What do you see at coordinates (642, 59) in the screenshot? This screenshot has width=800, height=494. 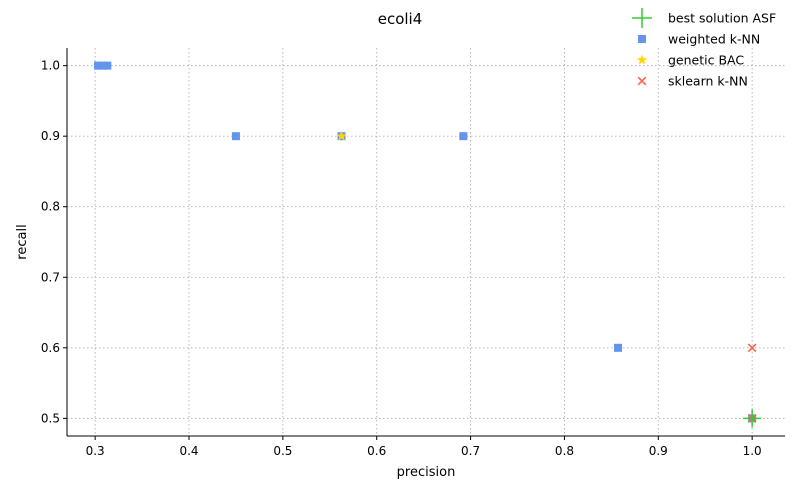 I see `legend-marker-genetic-bac` at bounding box center [642, 59].